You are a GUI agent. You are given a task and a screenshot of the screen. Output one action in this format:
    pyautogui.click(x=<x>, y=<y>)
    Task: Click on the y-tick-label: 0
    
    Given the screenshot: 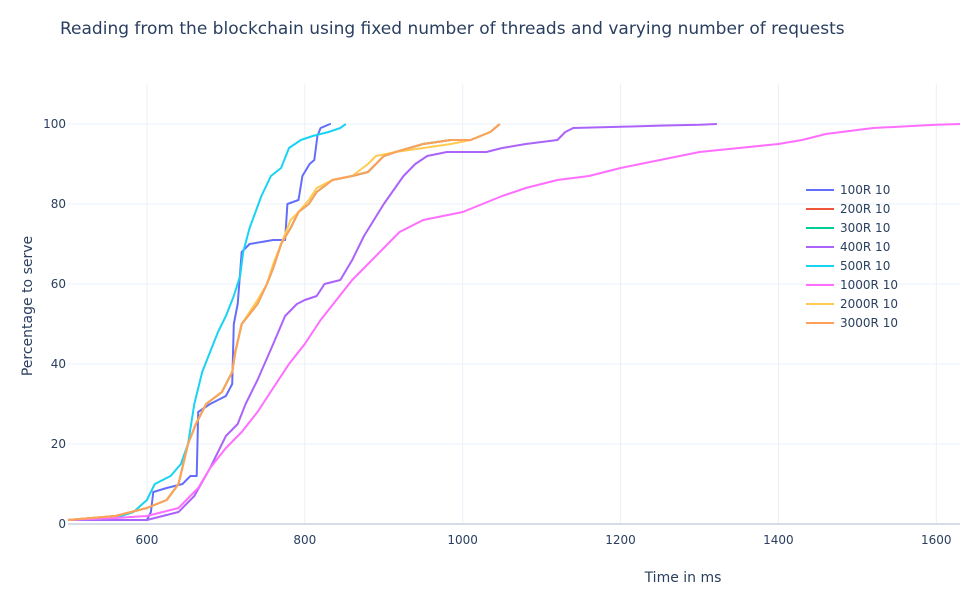 What is the action you would take?
    pyautogui.click(x=62, y=524)
    